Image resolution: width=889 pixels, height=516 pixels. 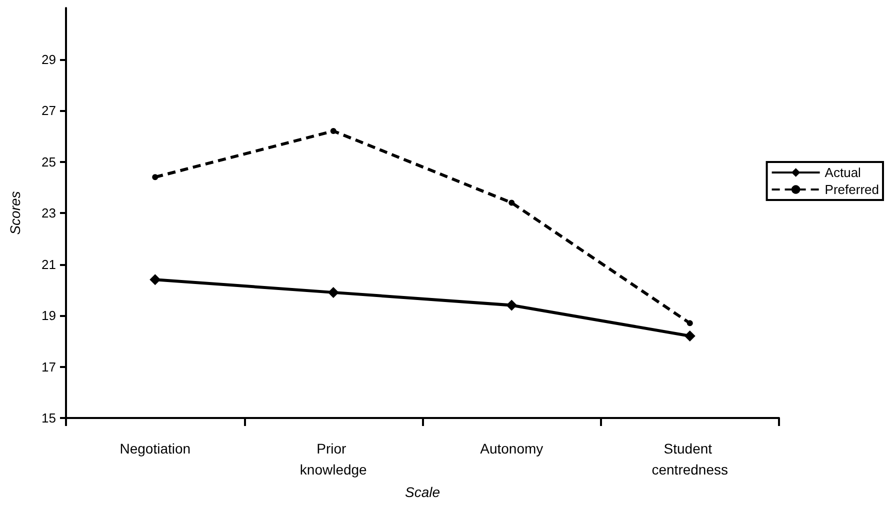 I want to click on x-axis-title: Scale, so click(x=422, y=492).